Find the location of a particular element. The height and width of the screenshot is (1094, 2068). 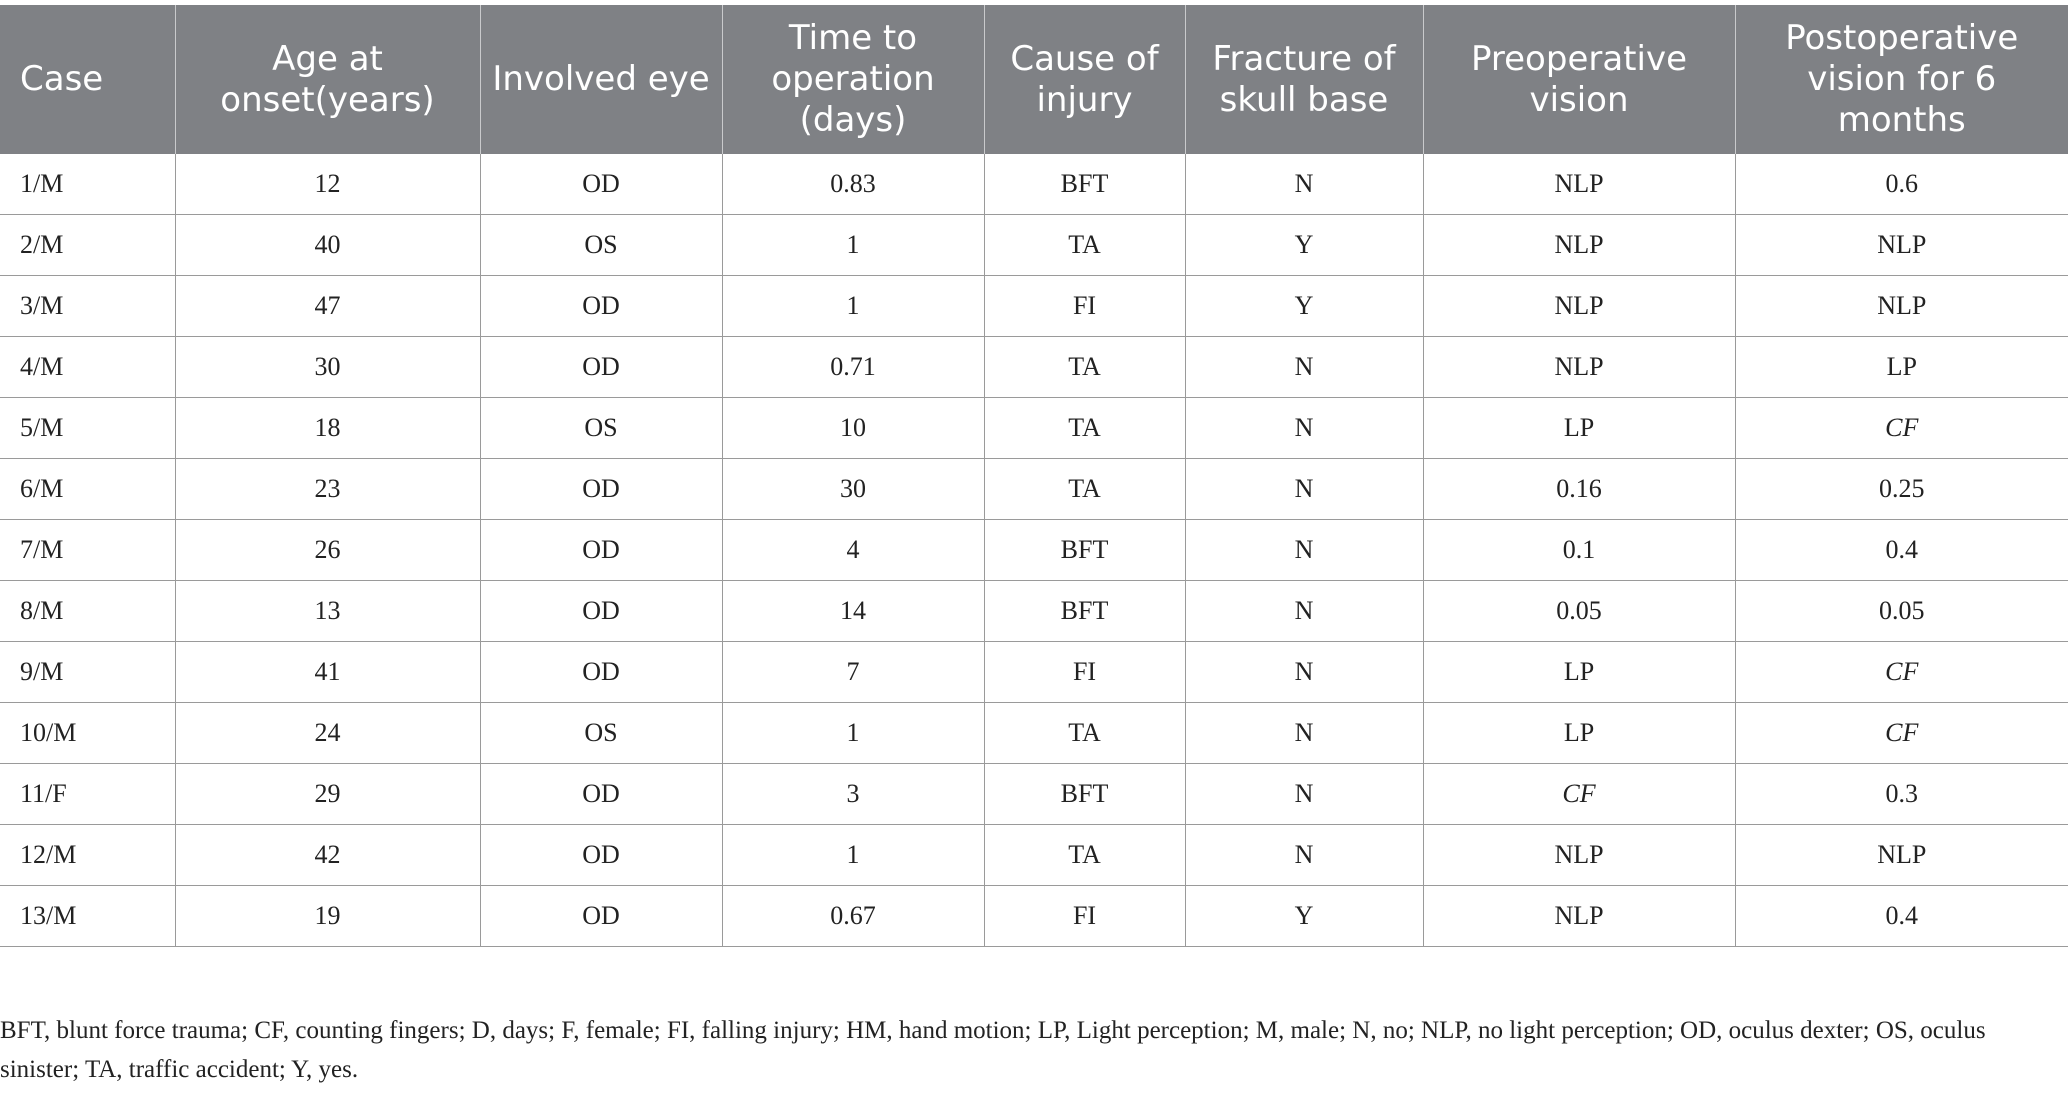

table-cell: 13/M is located at coordinates (88, 916).